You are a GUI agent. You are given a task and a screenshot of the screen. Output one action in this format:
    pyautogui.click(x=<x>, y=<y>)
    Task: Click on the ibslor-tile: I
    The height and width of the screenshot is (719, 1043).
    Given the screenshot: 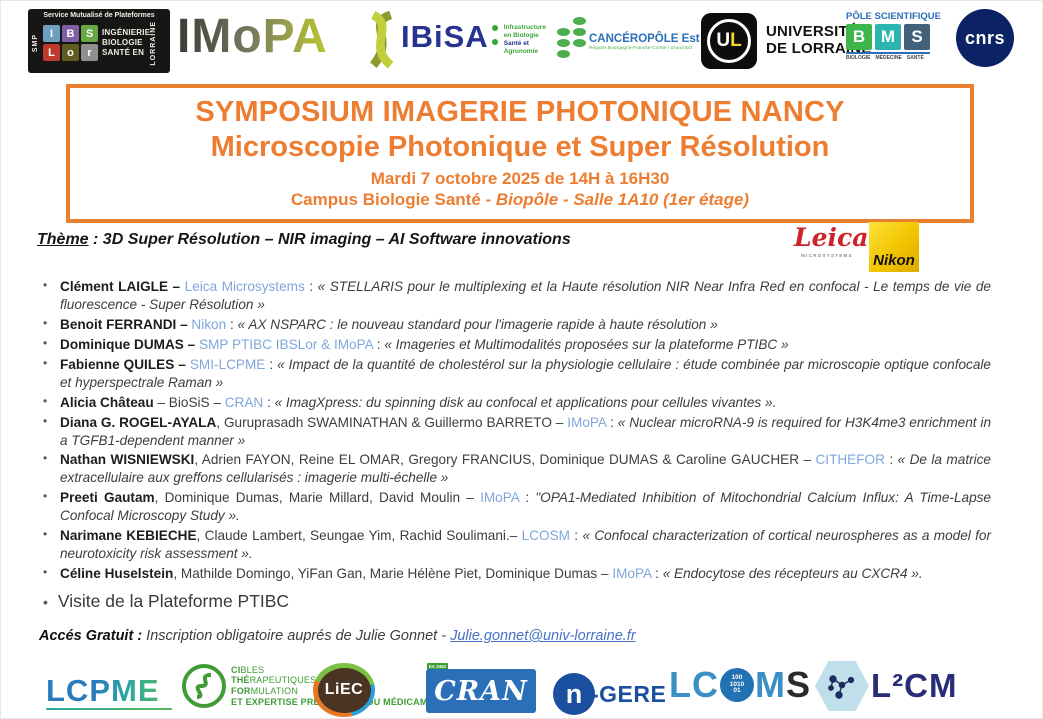 What is the action you would take?
    pyautogui.click(x=51, y=34)
    